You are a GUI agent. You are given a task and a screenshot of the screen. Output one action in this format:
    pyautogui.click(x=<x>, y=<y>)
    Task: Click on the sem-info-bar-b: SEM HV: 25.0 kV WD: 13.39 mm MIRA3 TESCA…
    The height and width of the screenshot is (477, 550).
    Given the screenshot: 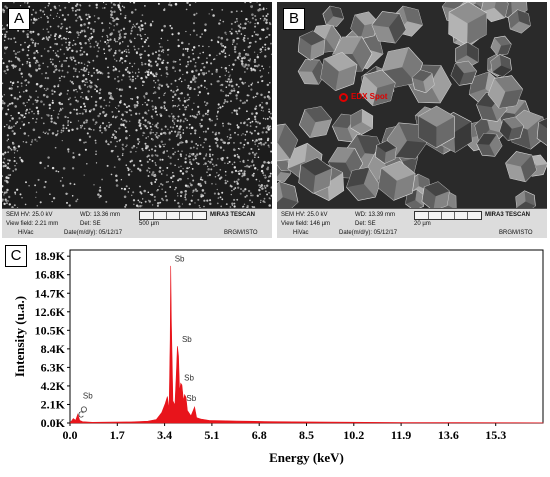 What is the action you would take?
    pyautogui.click(x=412, y=223)
    